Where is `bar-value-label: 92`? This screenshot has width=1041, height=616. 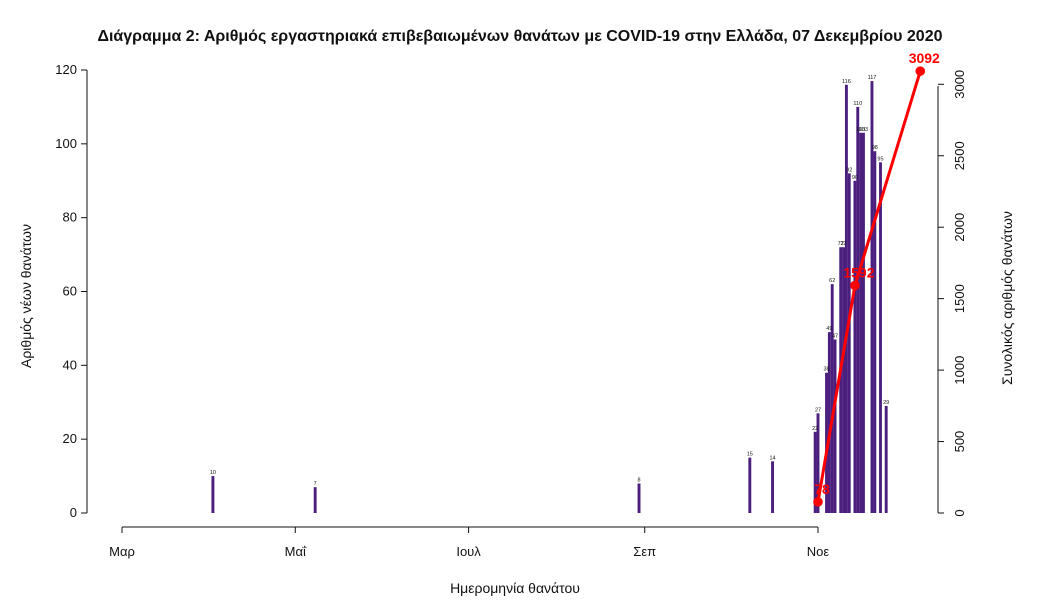
bar-value-label: 92 is located at coordinates (849, 170).